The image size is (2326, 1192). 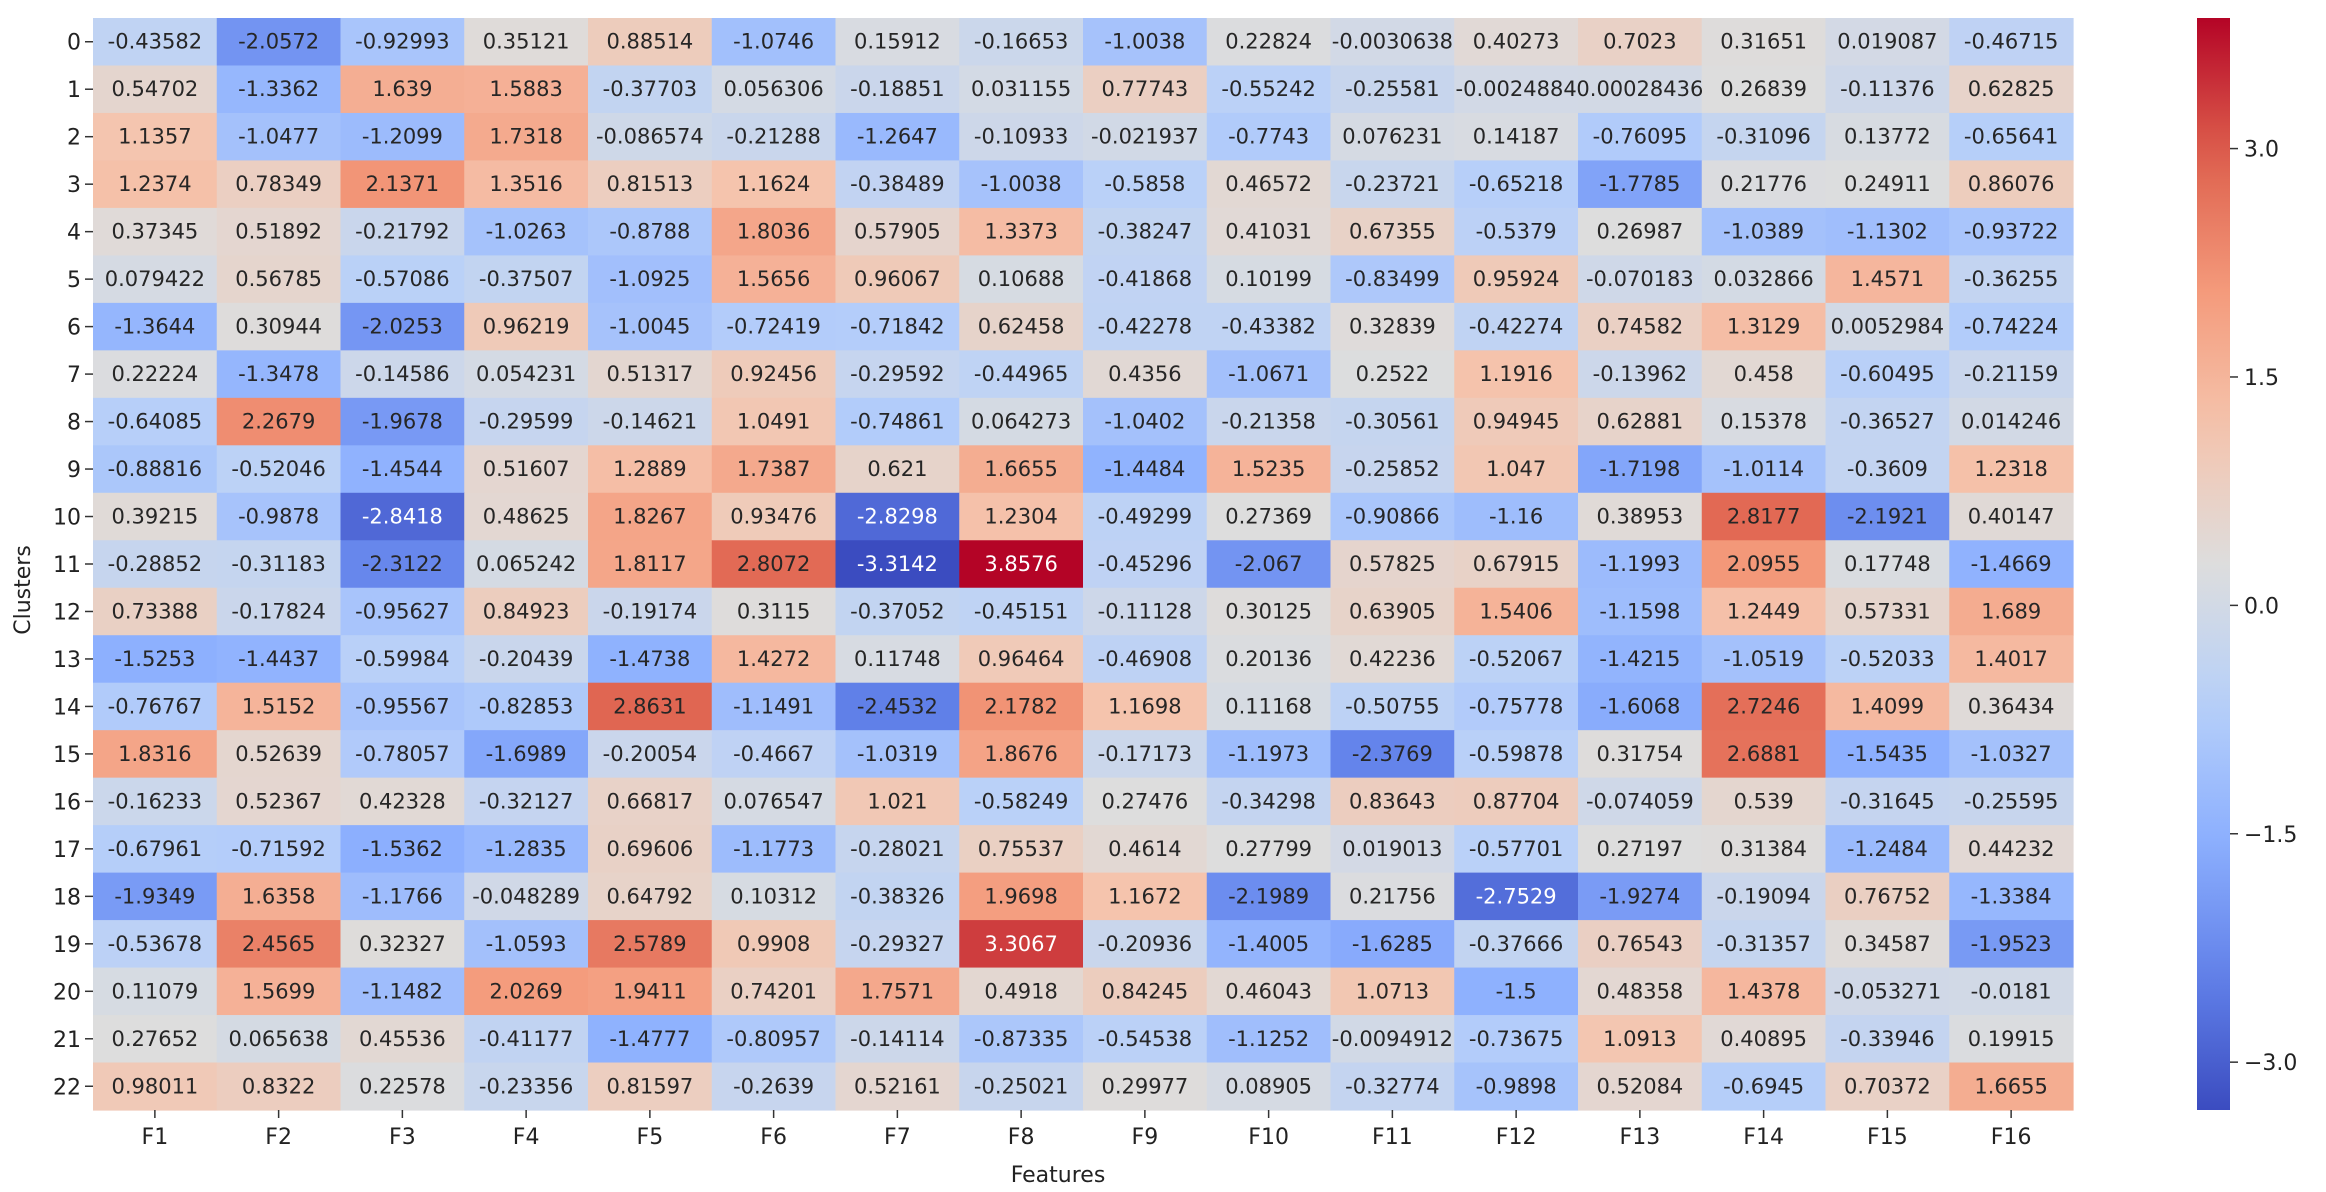 What do you see at coordinates (1764, 801) in the screenshot?
I see `cell-value-label: 0.539` at bounding box center [1764, 801].